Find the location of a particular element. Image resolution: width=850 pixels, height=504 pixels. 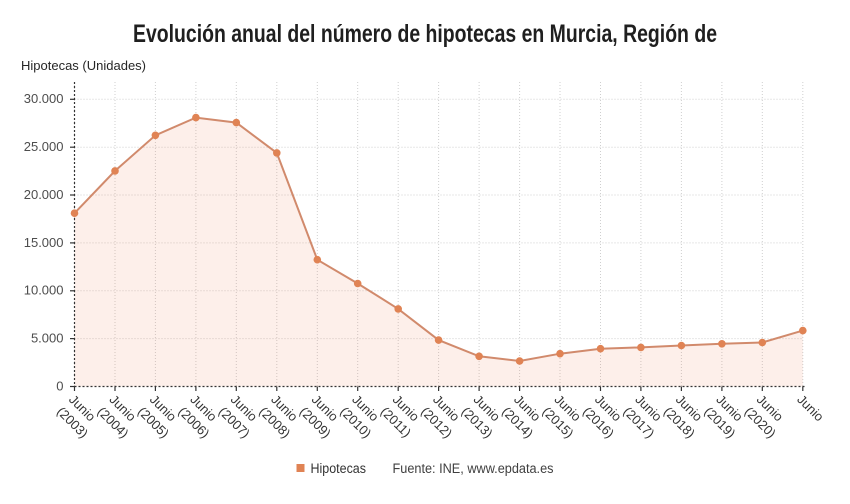

svg-text: Hipotecas is located at coordinates (339, 468).